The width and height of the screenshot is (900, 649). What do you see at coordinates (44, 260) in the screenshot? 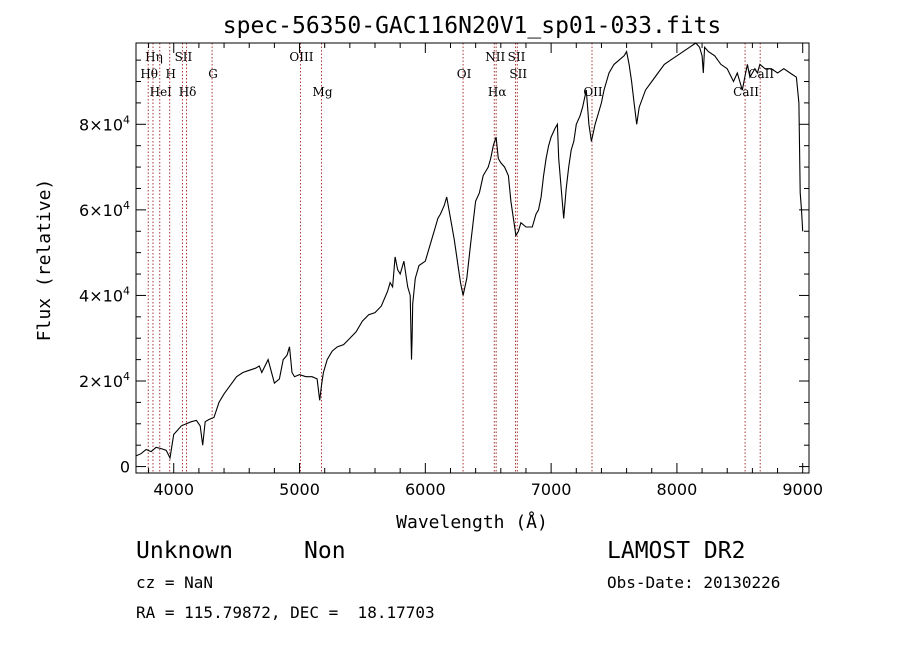
I see `y-axis-label: Flux (relative)` at bounding box center [44, 260].